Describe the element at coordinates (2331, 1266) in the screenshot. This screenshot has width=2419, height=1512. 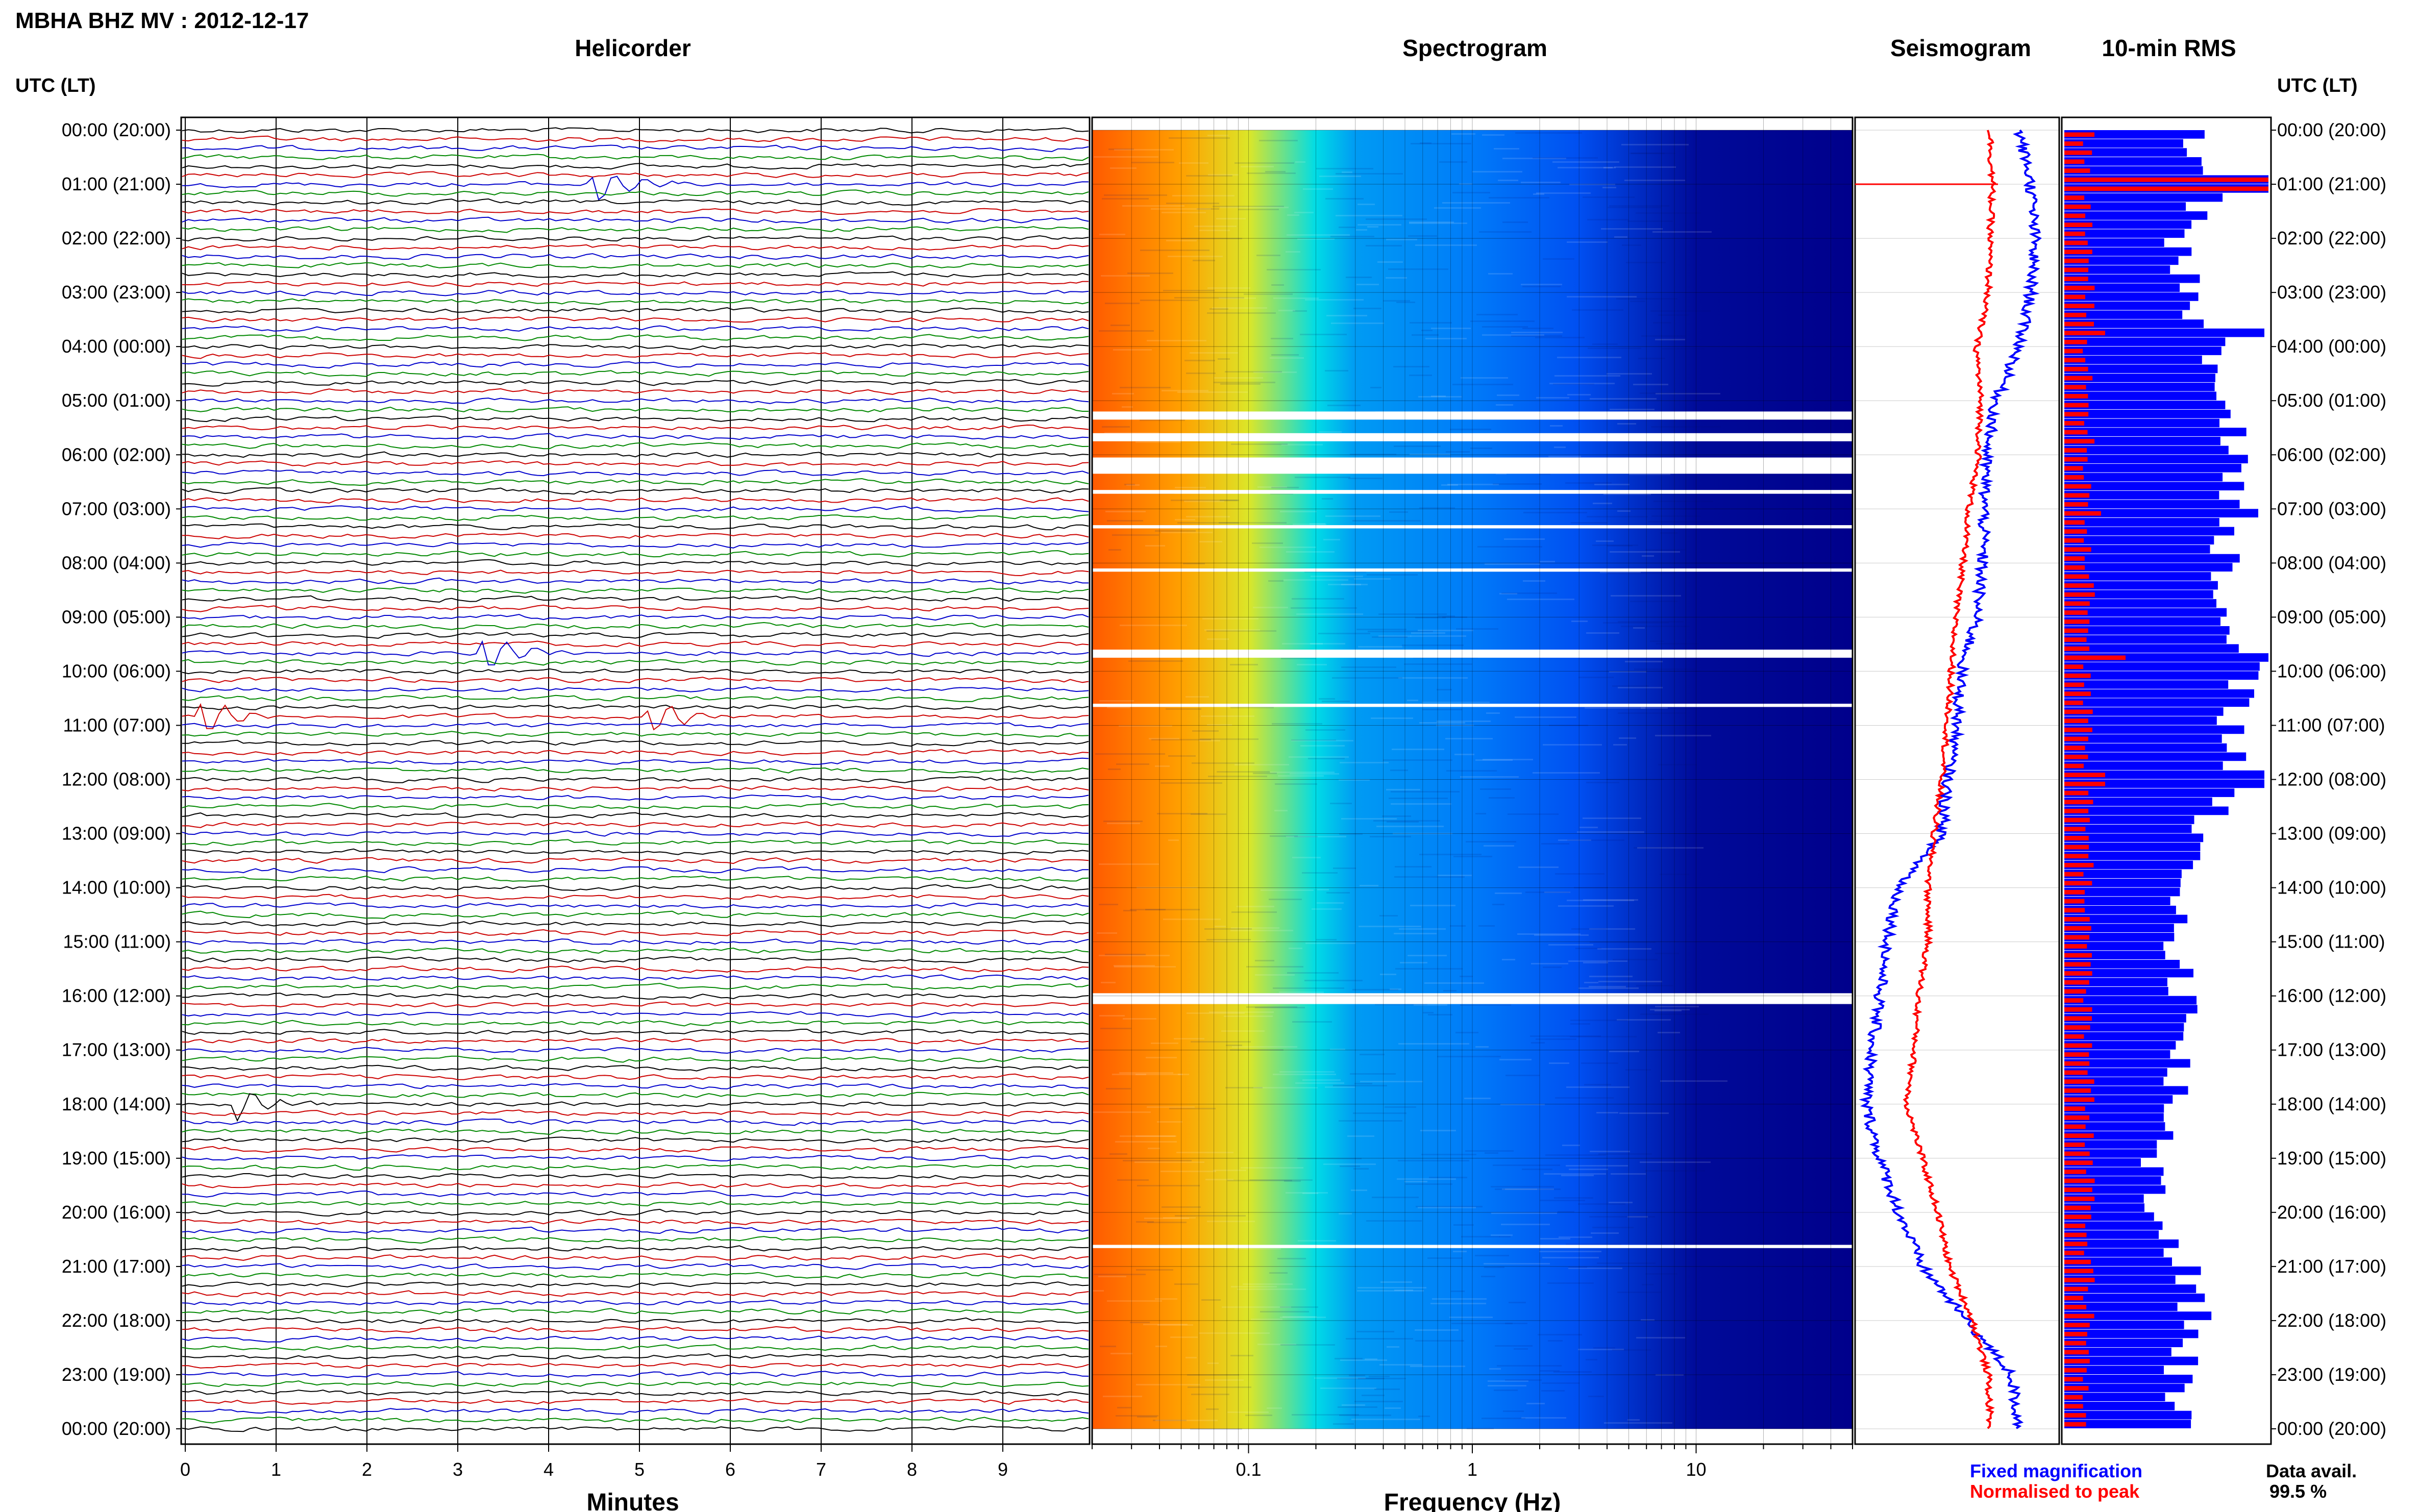
I see `time-label-right: 21:00 (17:00)` at that location.